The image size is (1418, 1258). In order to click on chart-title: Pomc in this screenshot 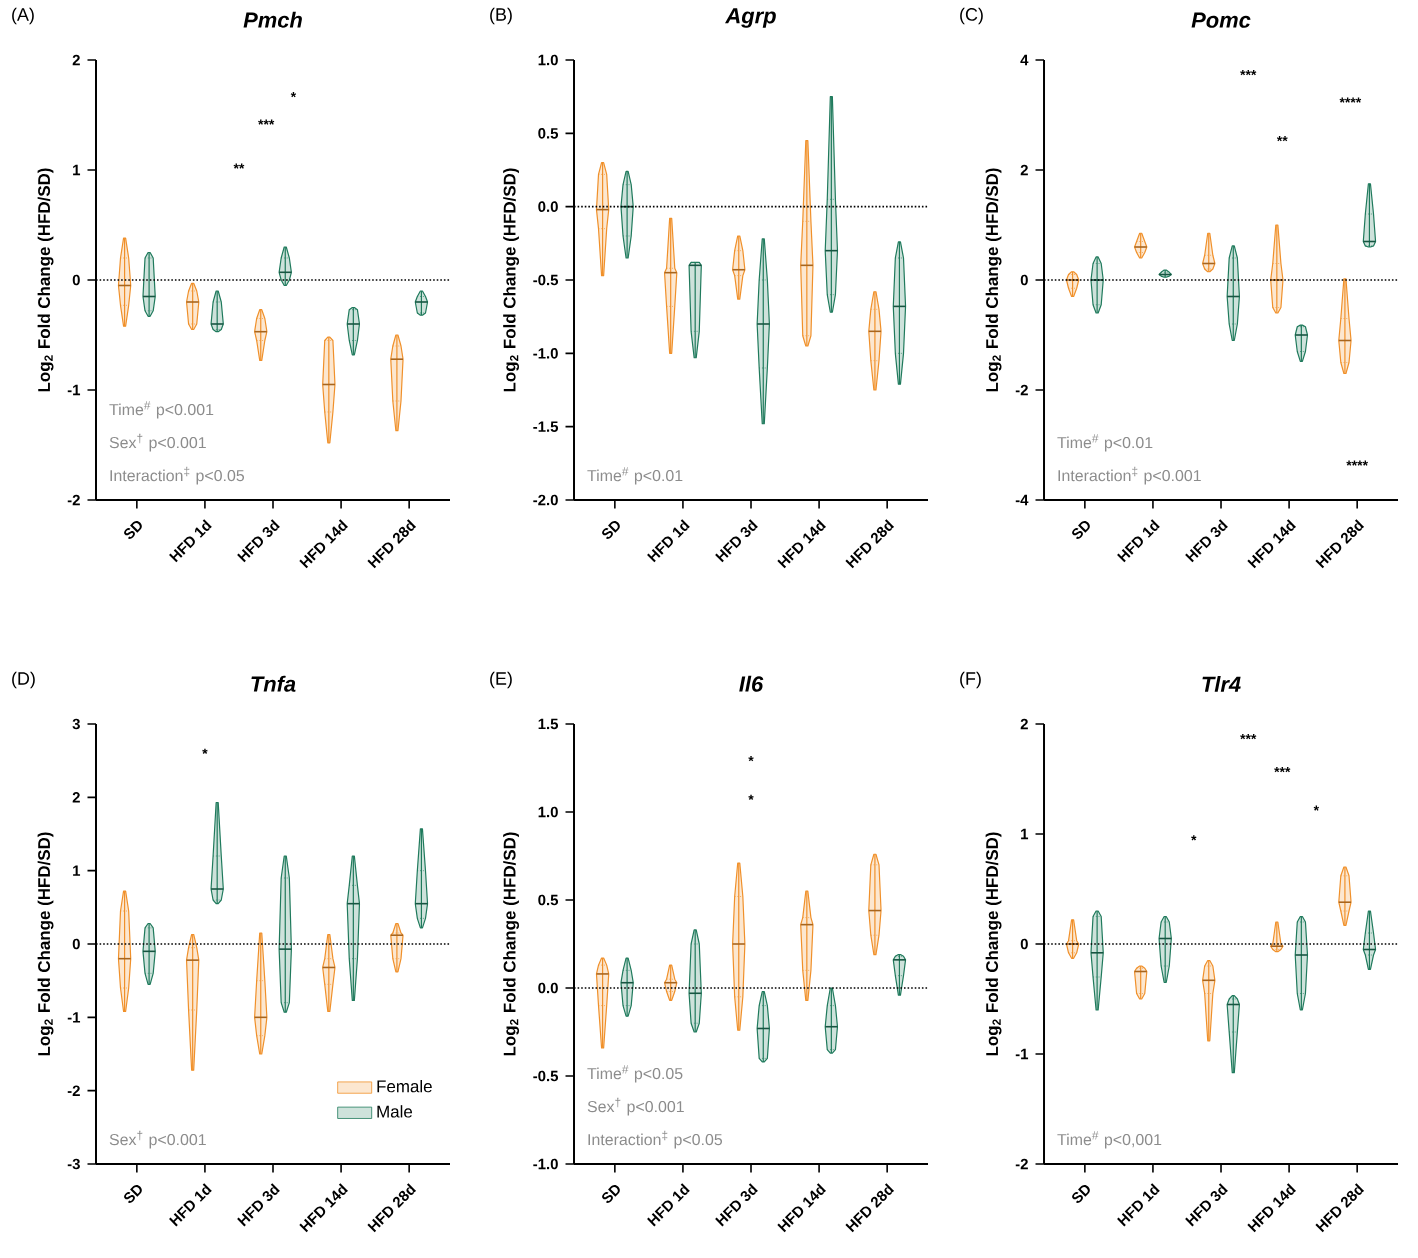, I will do `click(1221, 20)`.